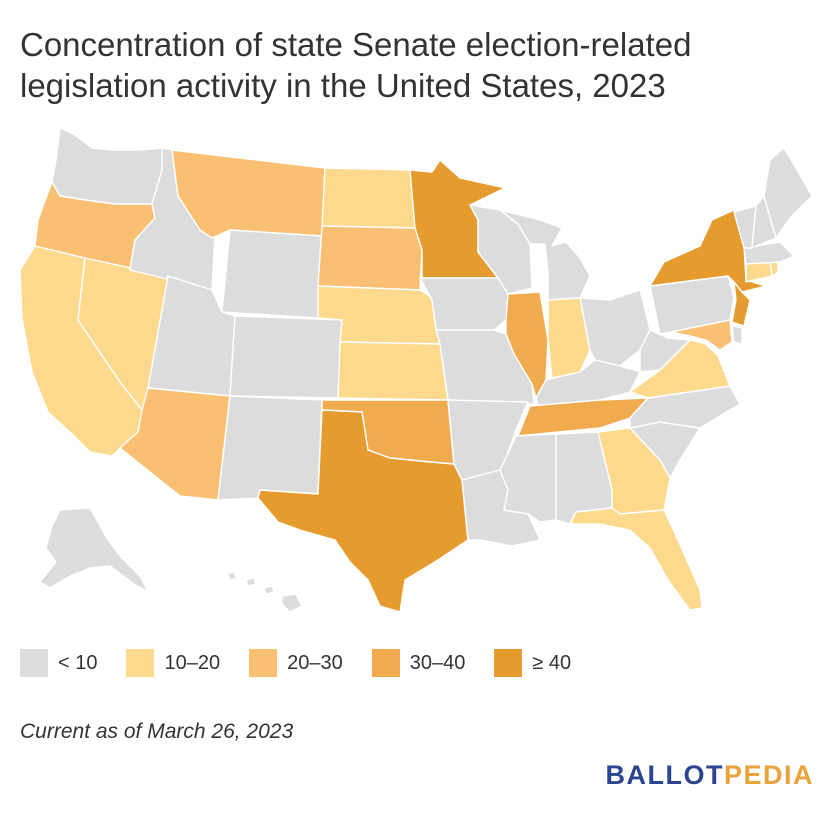 This screenshot has width=840, height=822. Describe the element at coordinates (737, 335) in the screenshot. I see `state-de` at that location.